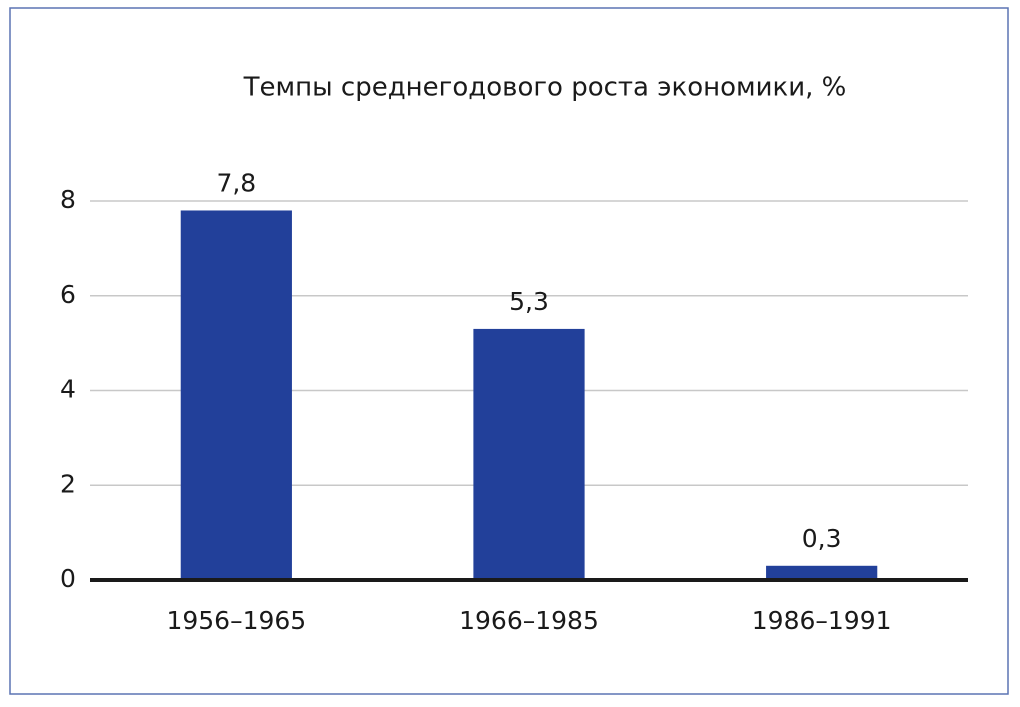 This screenshot has height=707, width=1020. Describe the element at coordinates (68, 389) in the screenshot. I see `y-tick-label: 4` at that location.